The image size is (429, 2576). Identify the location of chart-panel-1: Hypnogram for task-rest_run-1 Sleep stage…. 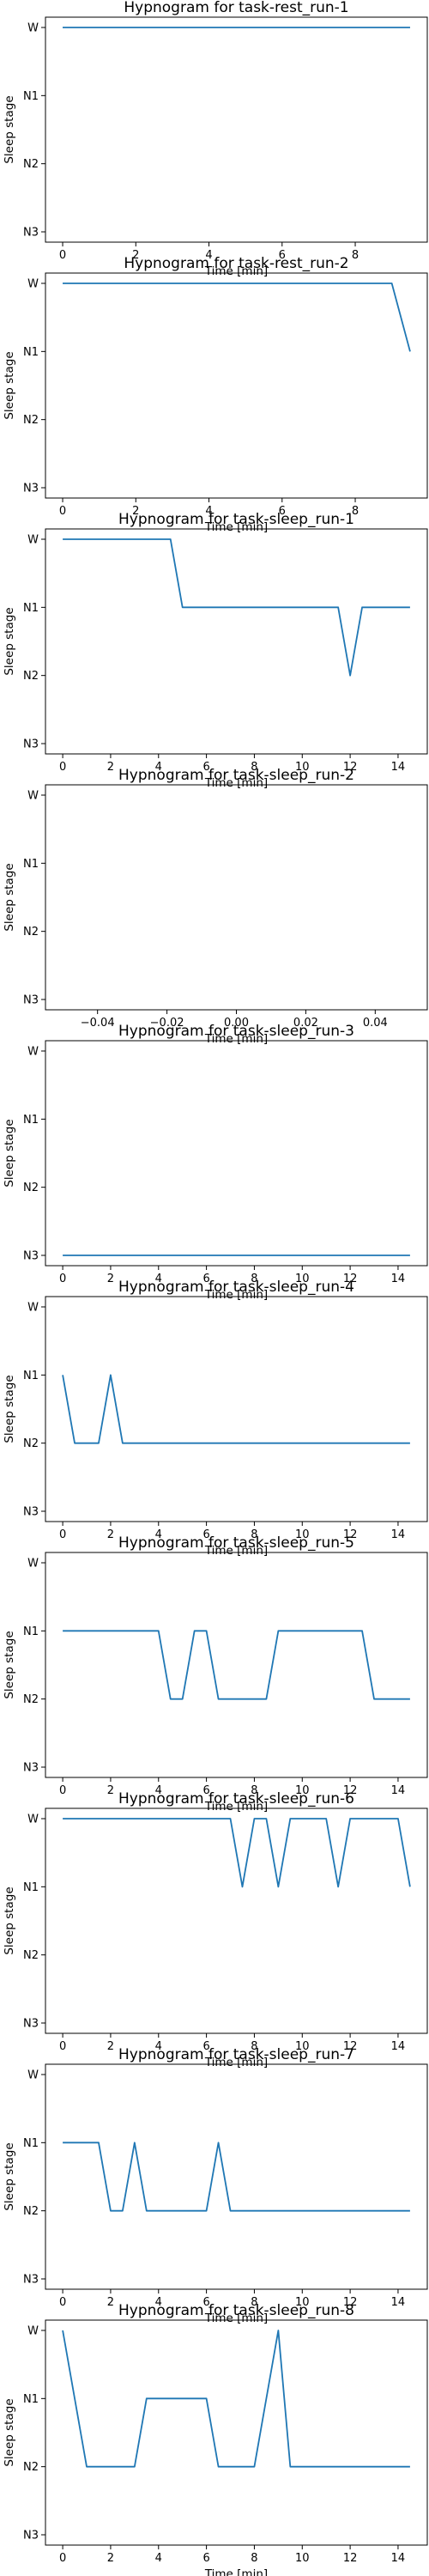
(215, 139).